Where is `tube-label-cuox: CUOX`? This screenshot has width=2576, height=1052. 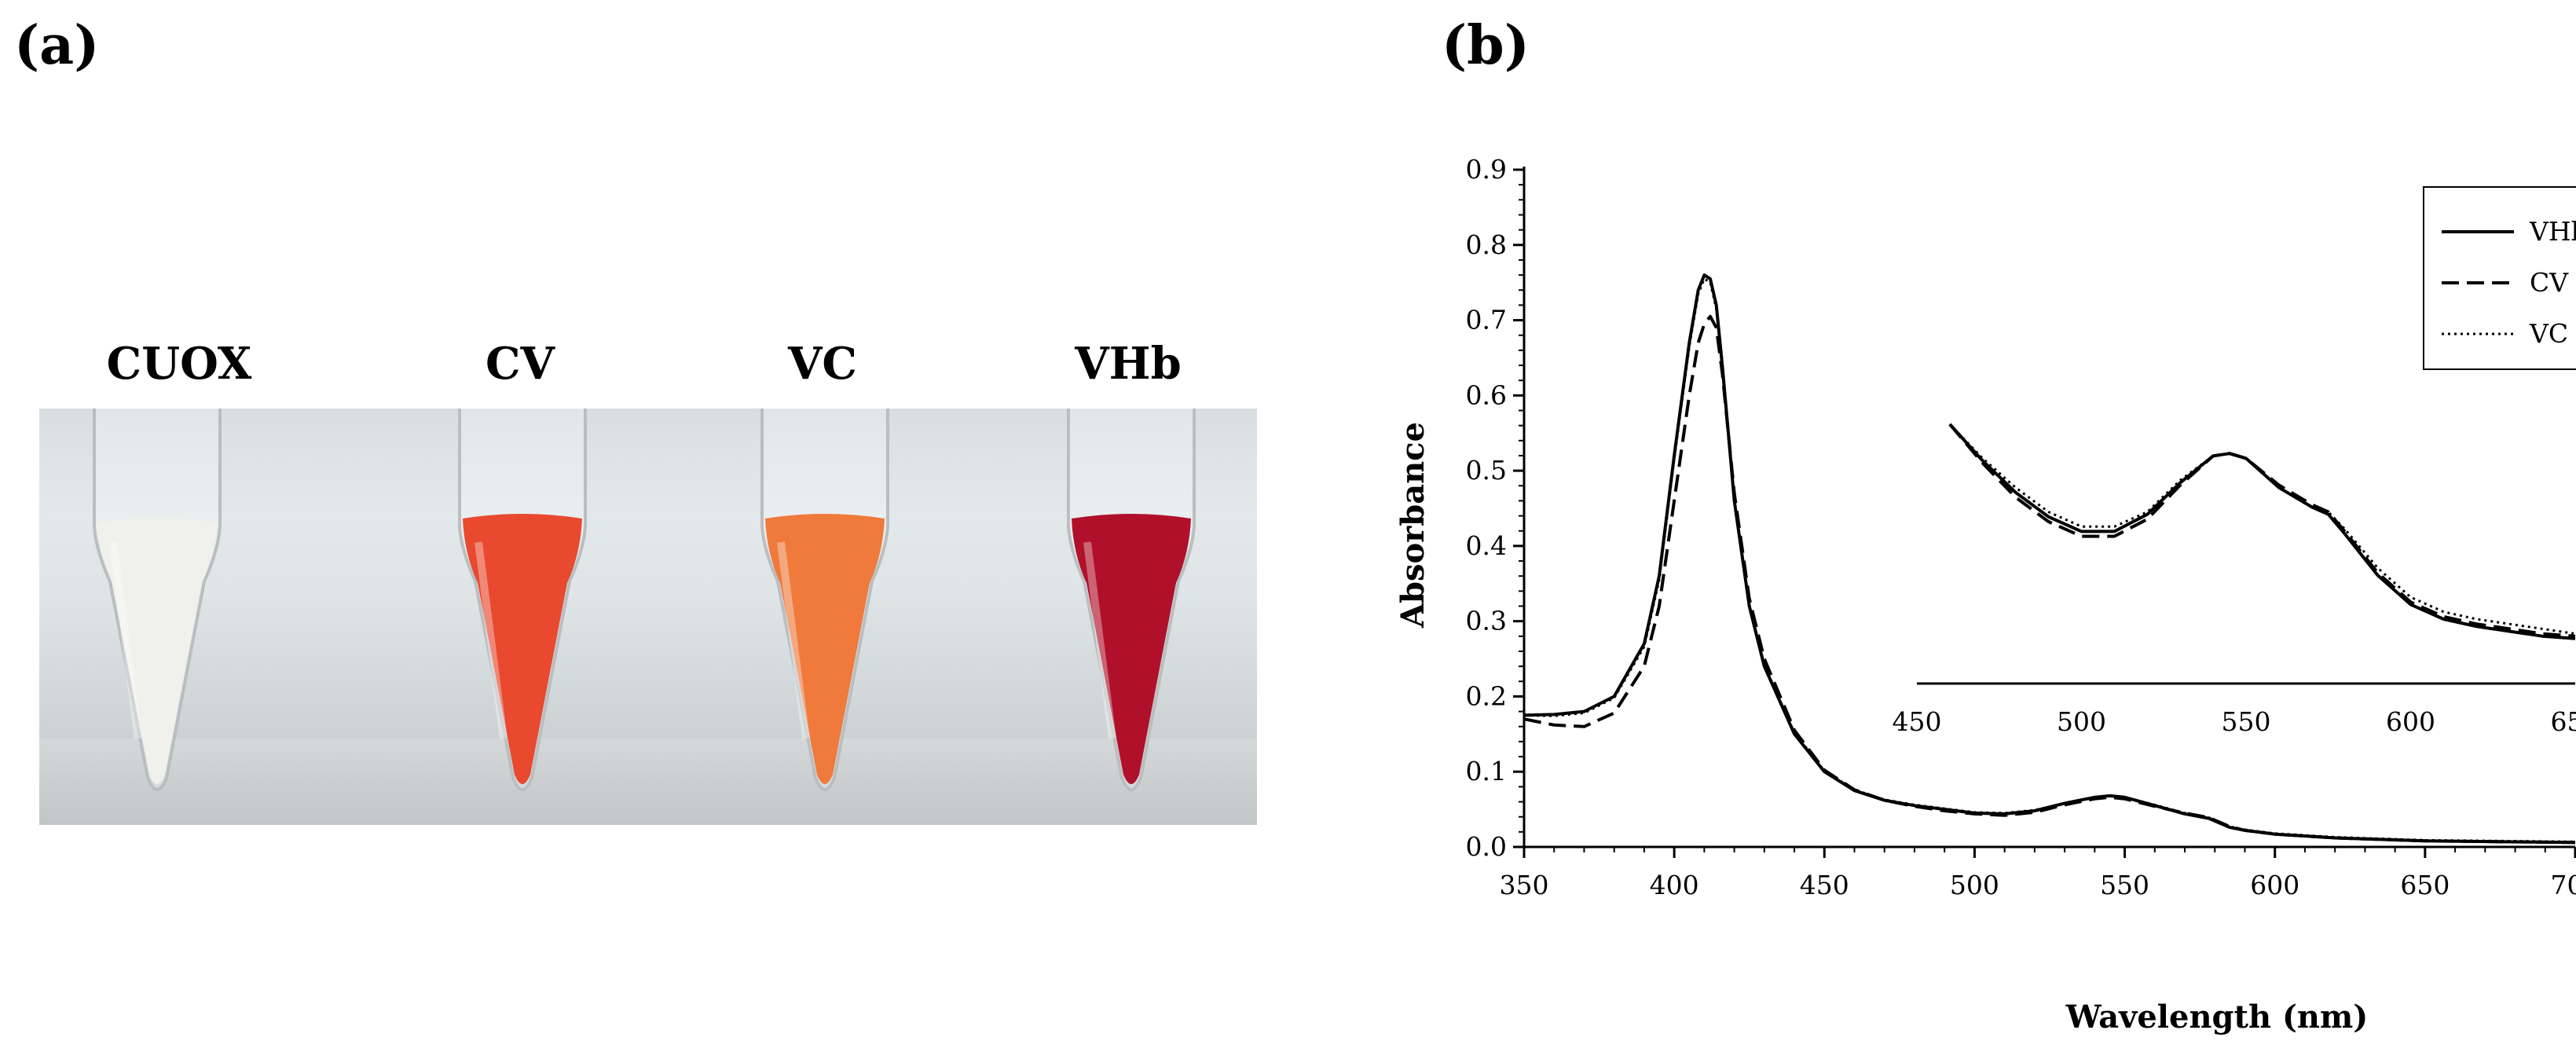 tube-label-cuox: CUOX is located at coordinates (179, 364).